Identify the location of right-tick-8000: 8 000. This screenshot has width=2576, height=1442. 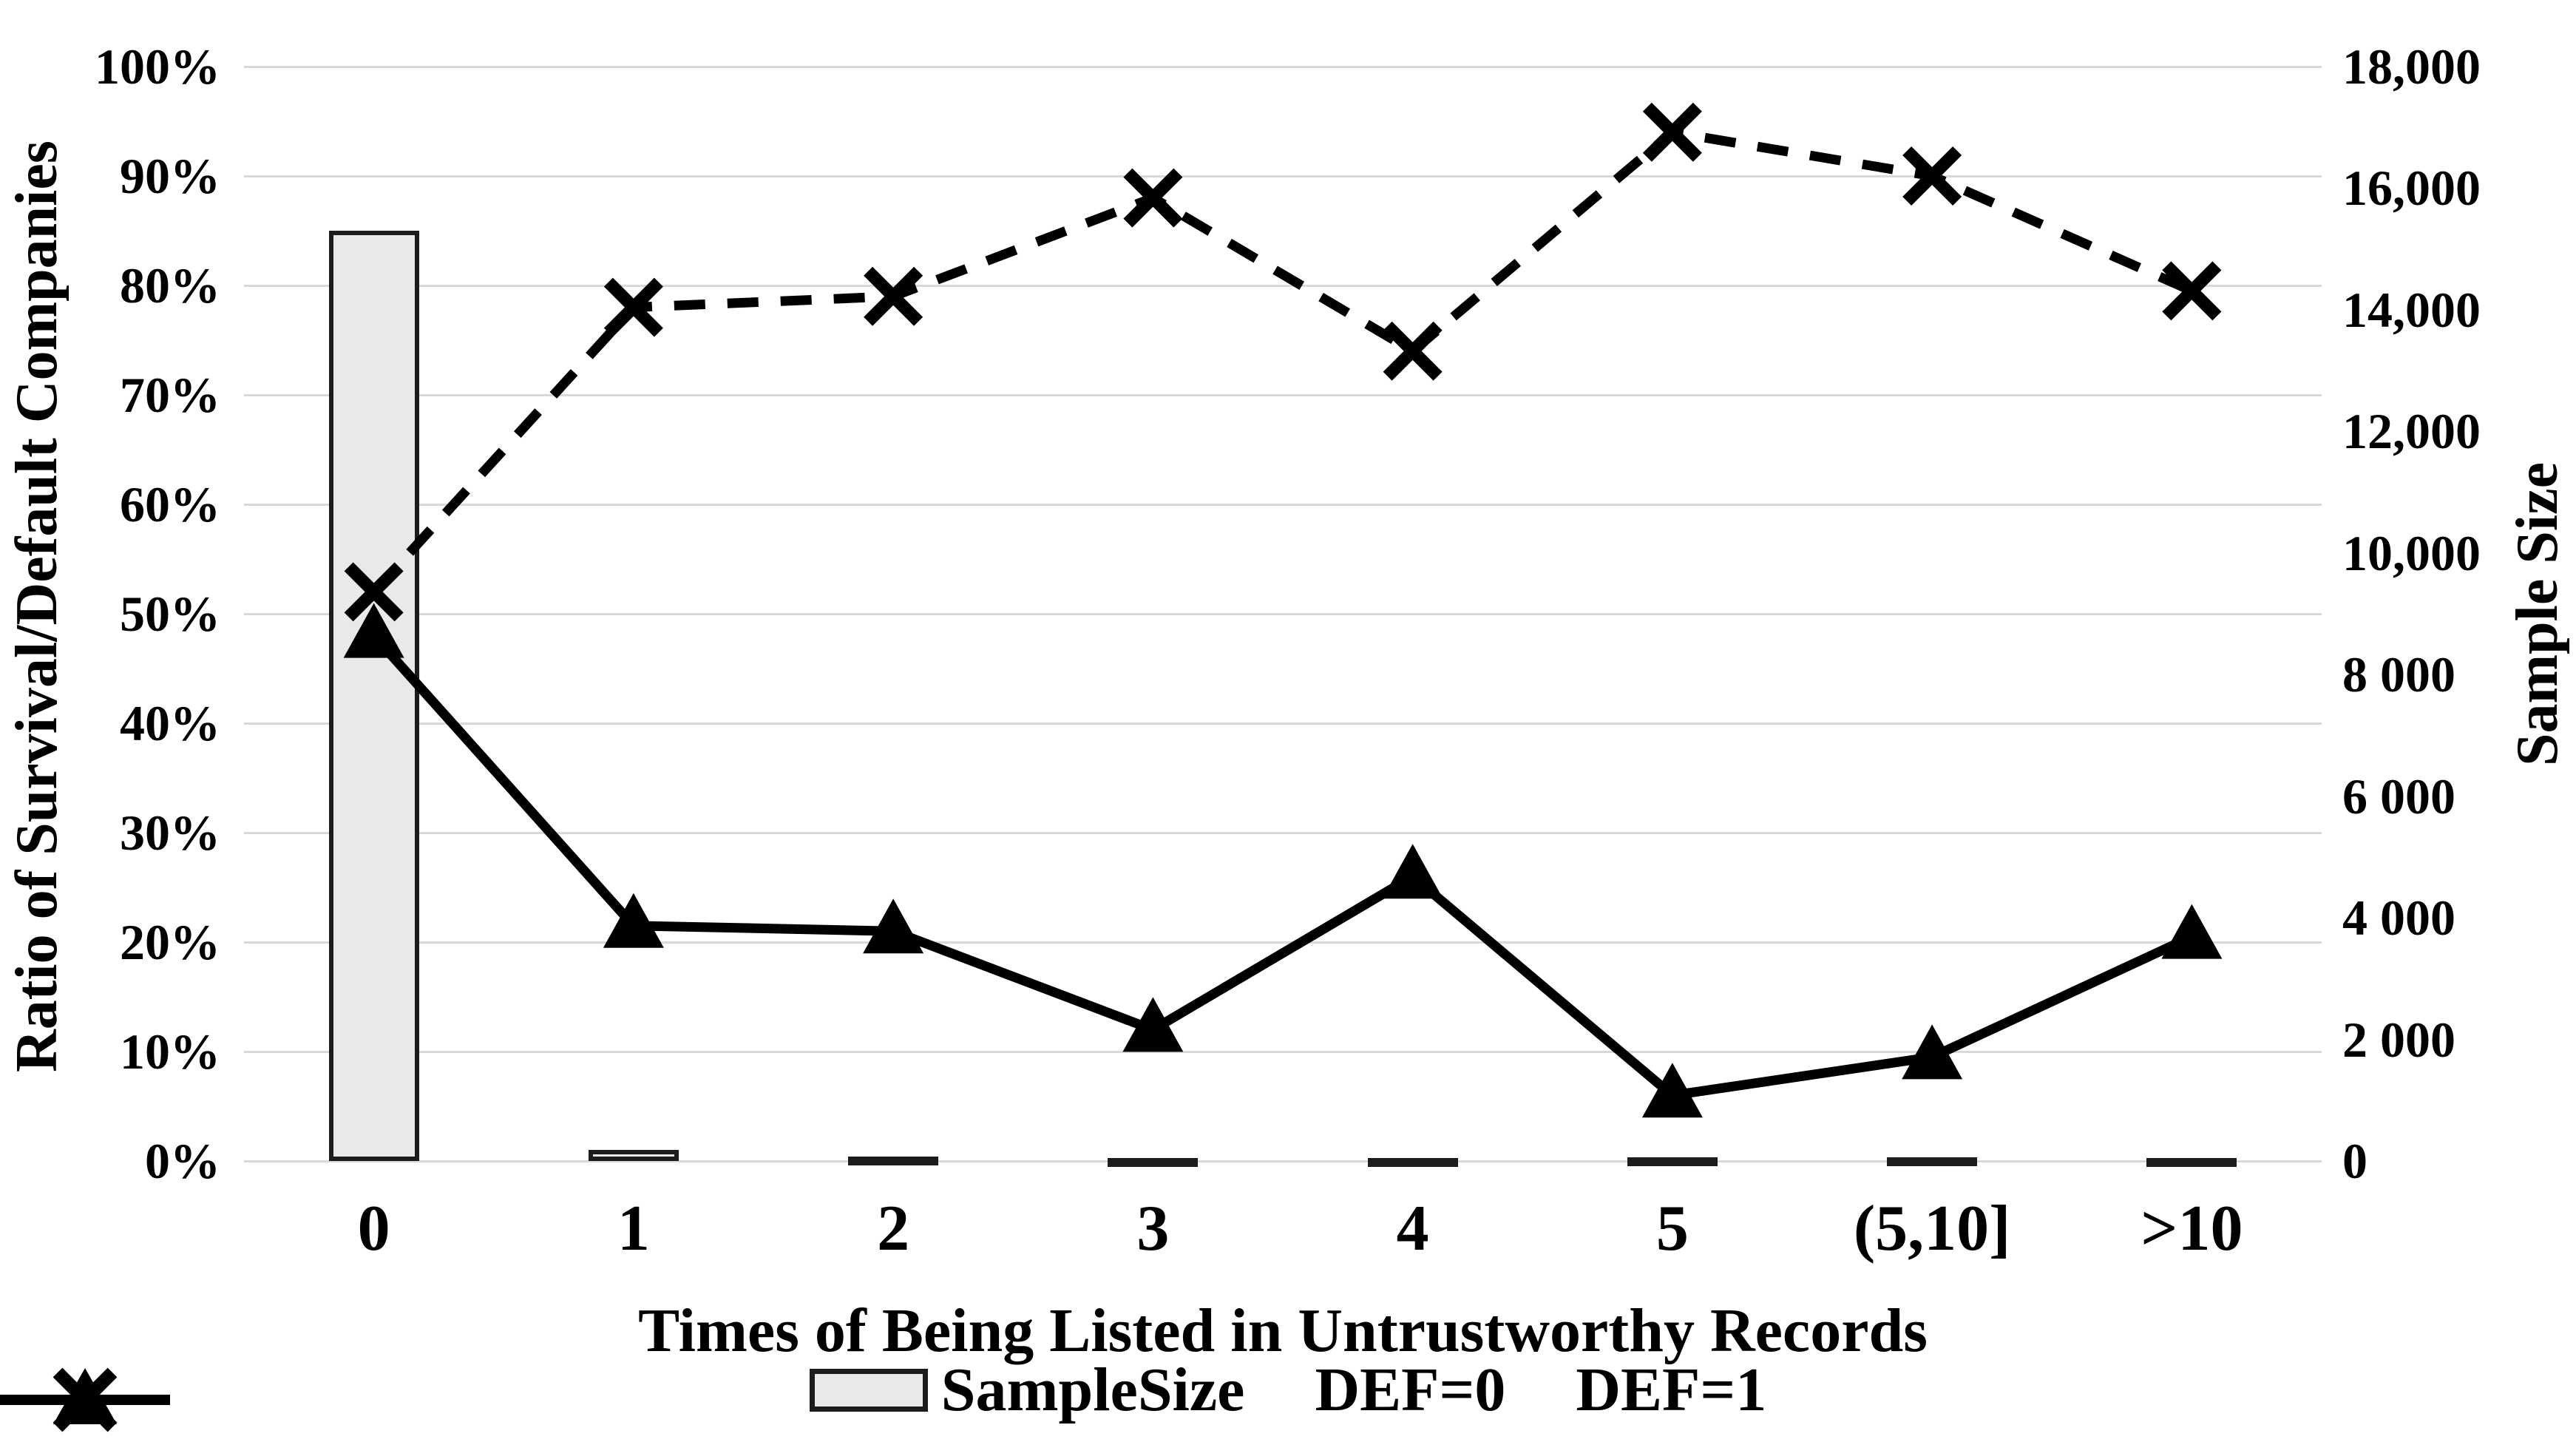
(2398, 674).